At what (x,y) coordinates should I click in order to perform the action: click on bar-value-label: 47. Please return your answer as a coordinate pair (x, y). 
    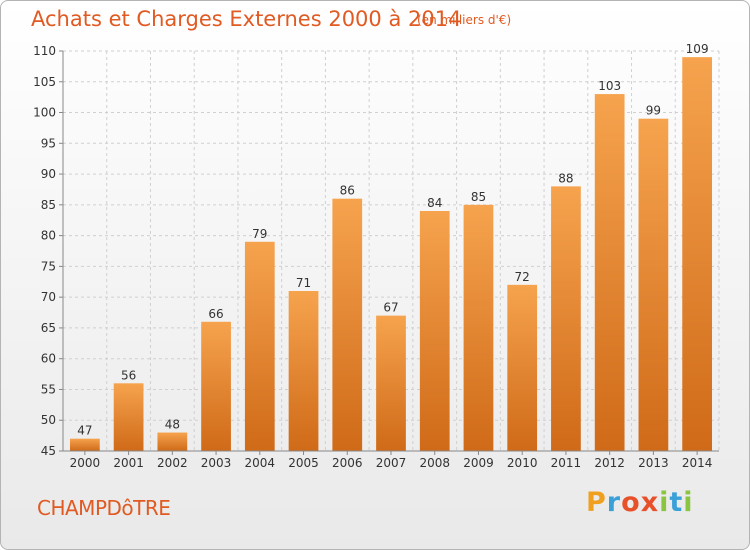
    Looking at the image, I should click on (84, 431).